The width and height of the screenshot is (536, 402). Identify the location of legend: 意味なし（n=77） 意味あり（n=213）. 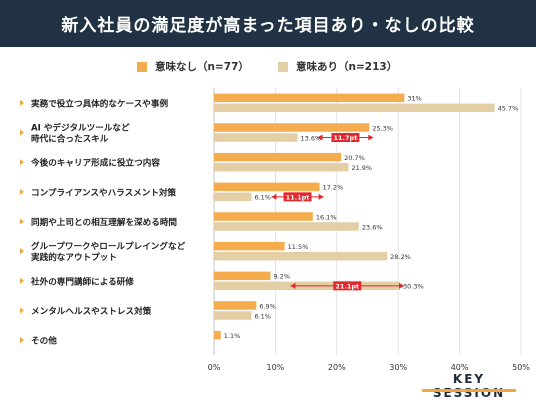
(268, 67).